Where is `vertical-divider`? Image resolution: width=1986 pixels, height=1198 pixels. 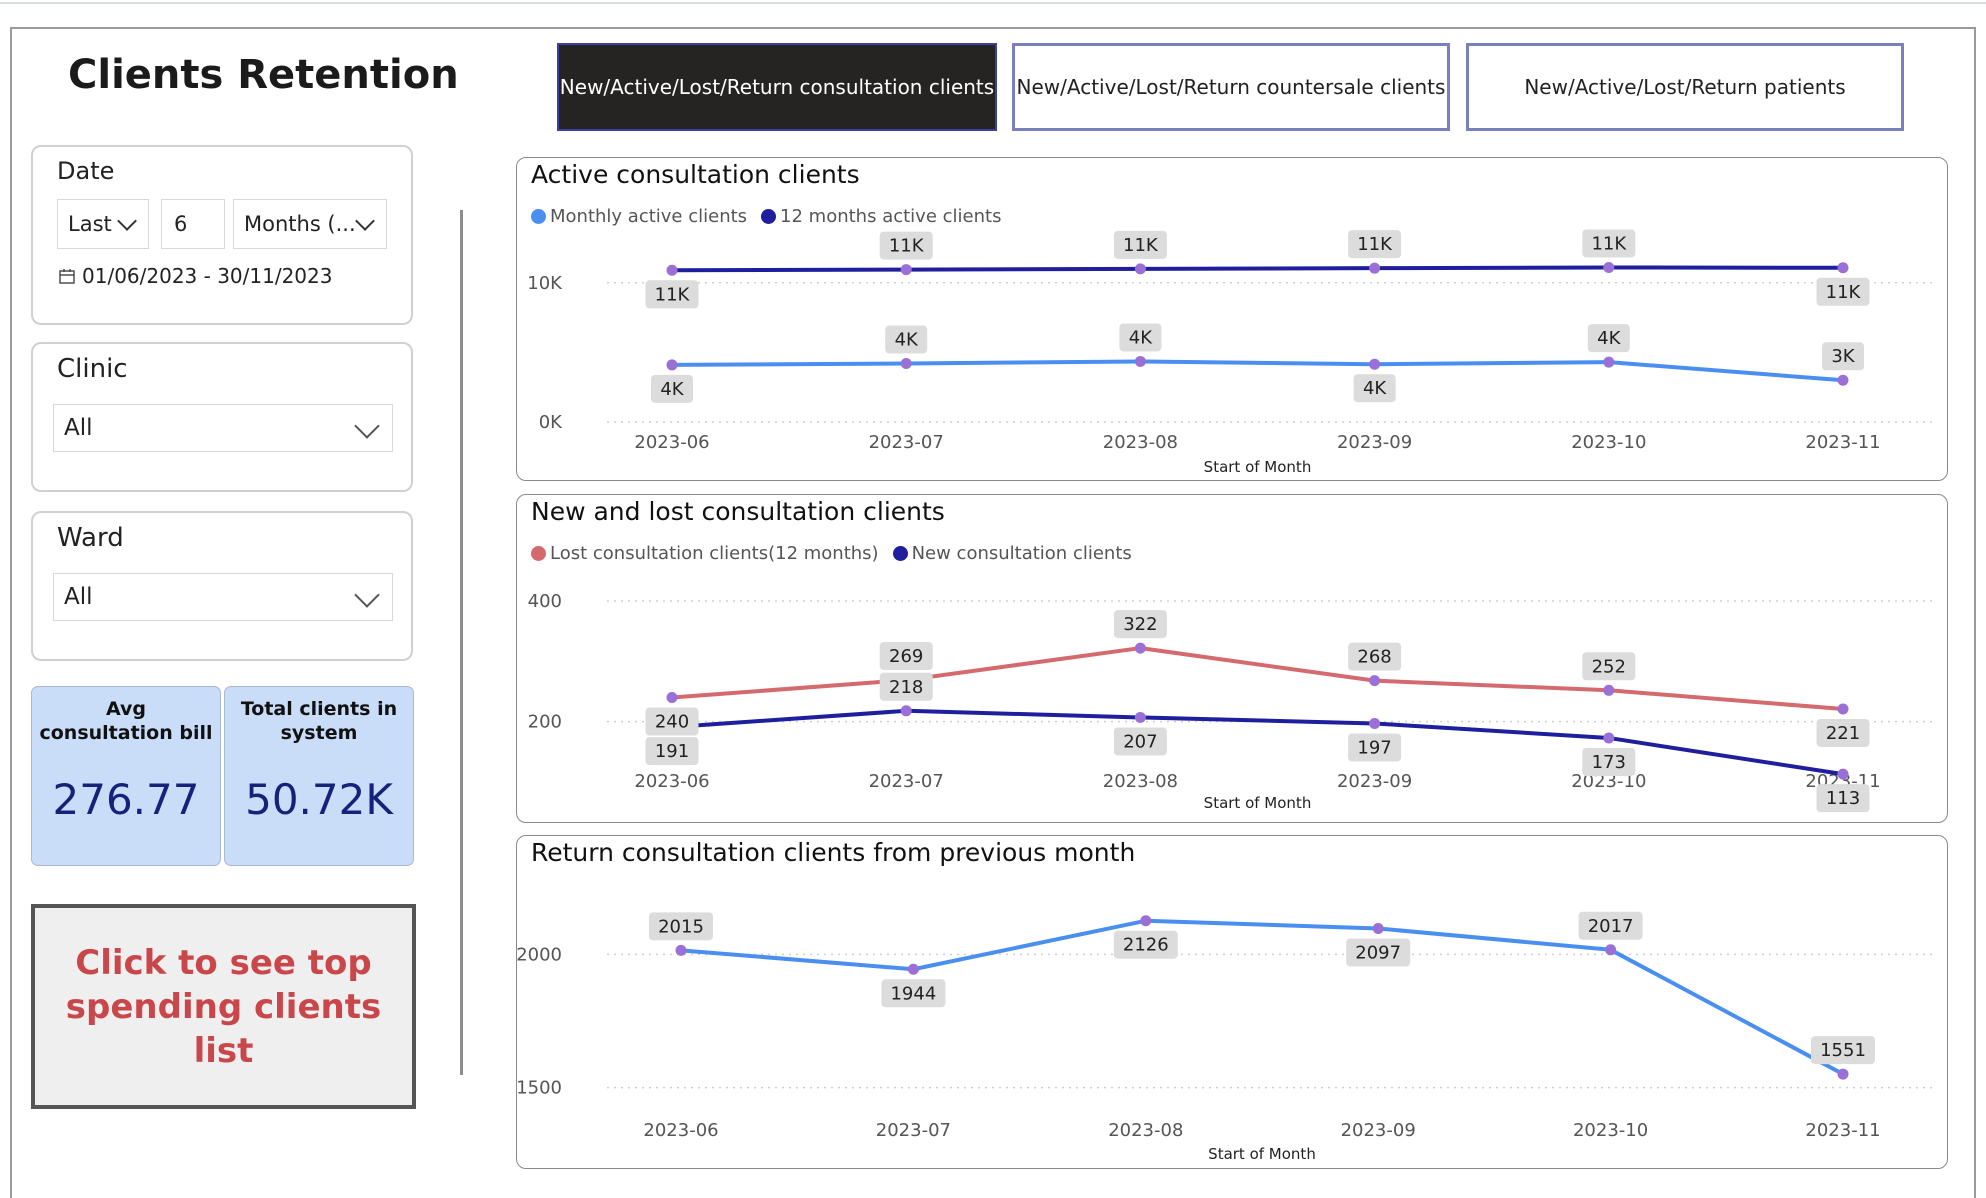 vertical-divider is located at coordinates (461, 642).